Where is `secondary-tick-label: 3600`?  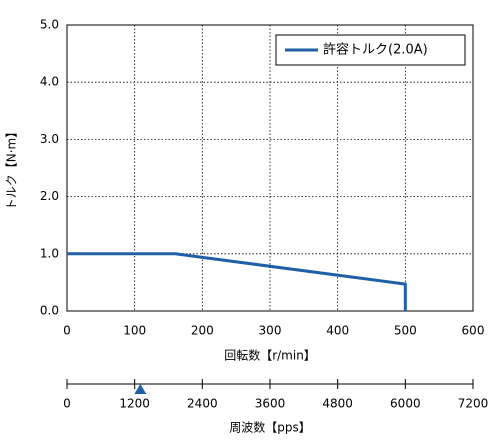 secondary-tick-label: 3600 is located at coordinates (270, 404).